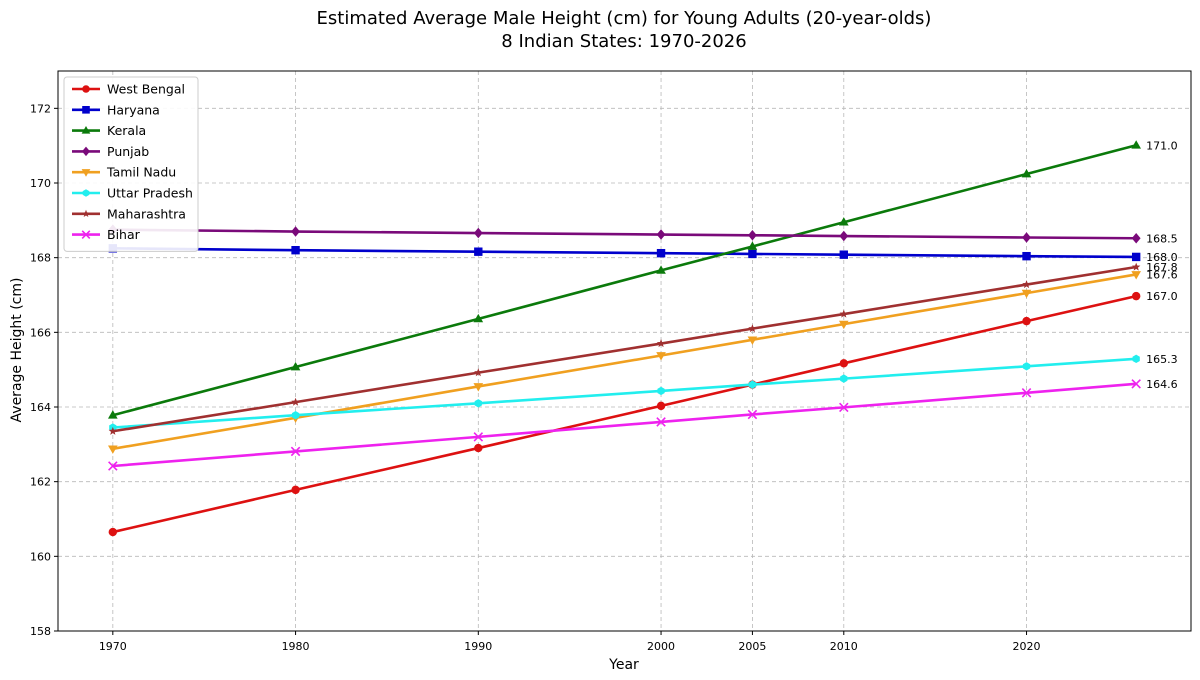  I want to click on legend-label-haryana: Haryana, so click(133, 109).